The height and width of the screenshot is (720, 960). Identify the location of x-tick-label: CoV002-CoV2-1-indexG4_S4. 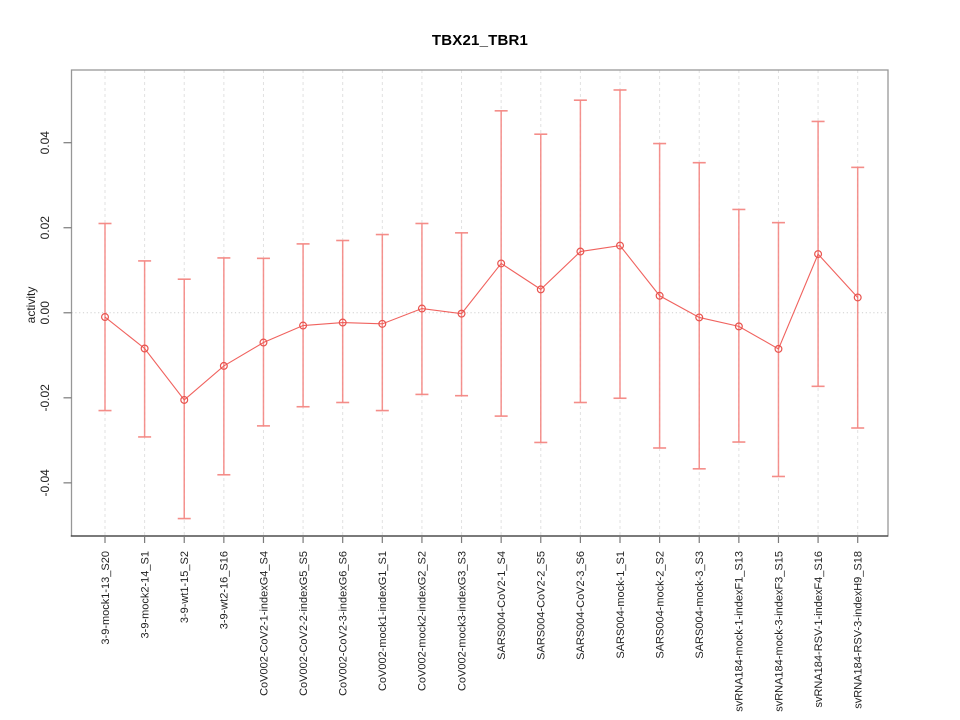
(264, 623).